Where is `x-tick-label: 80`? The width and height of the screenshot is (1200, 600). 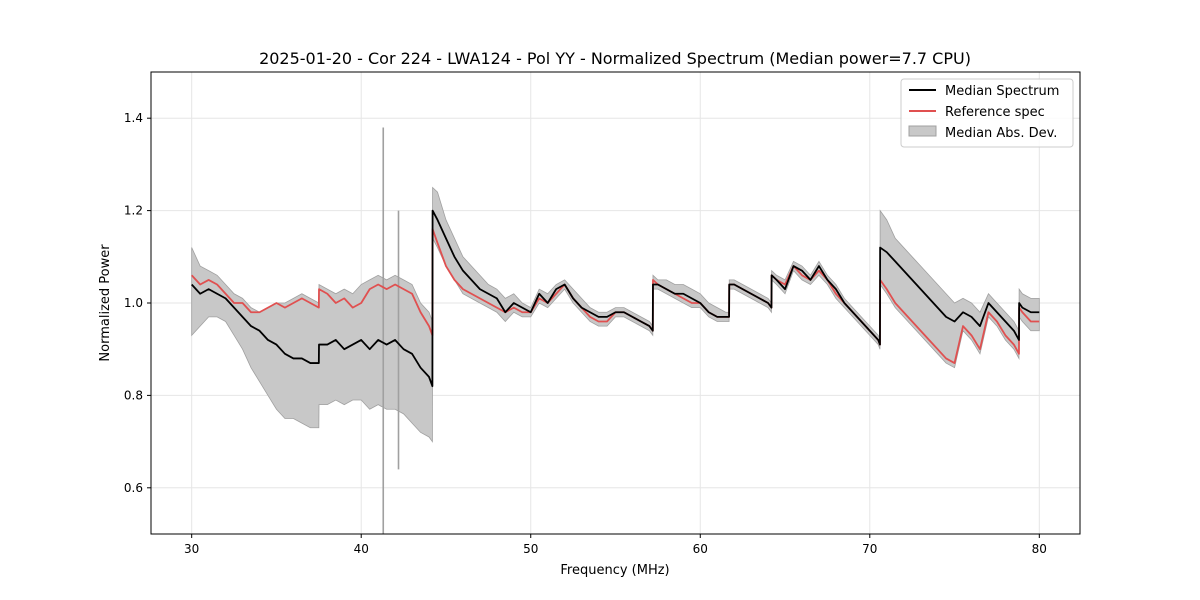 x-tick-label: 80 is located at coordinates (1039, 549).